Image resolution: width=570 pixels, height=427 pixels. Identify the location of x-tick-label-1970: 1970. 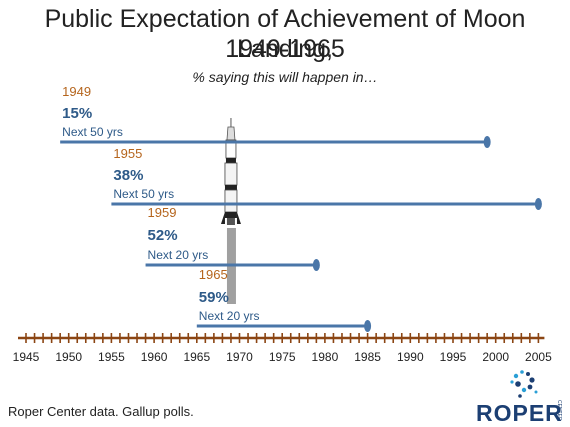
(239, 357).